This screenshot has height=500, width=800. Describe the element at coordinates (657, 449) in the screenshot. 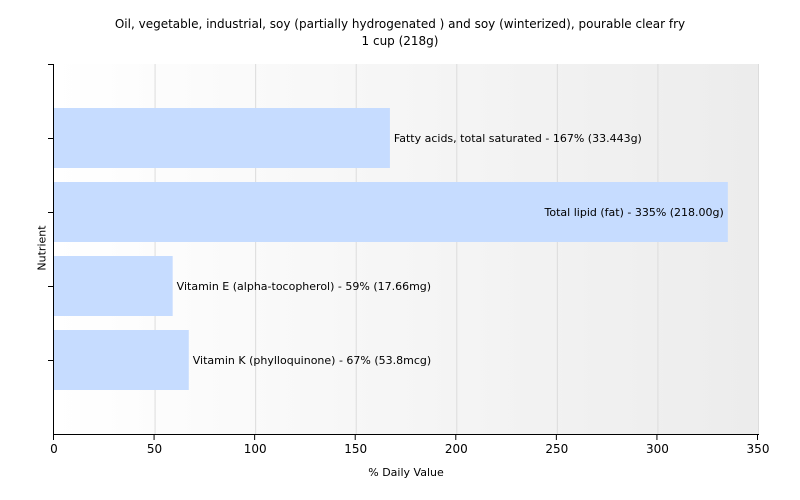

I see `x-tick-label: 300` at that location.